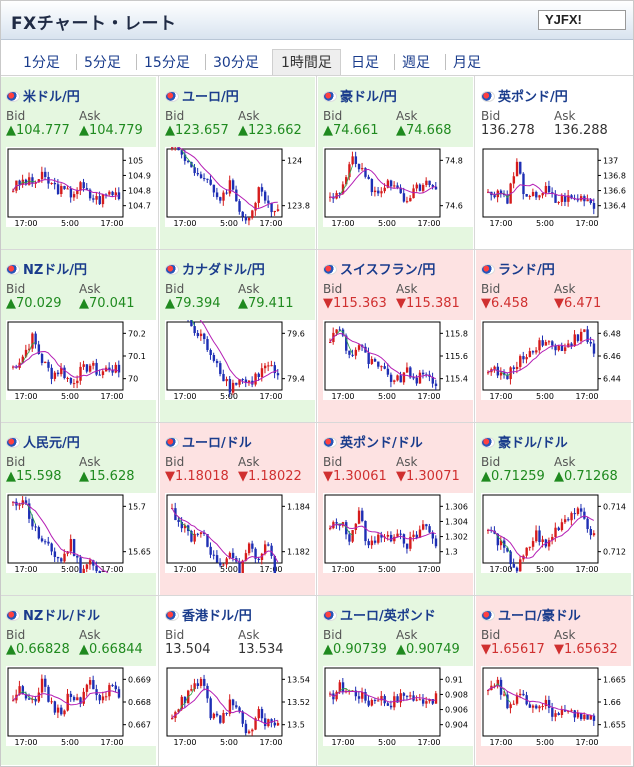  Describe the element at coordinates (208, 441) in the screenshot. I see `pair-link: ユーロ/ドル` at that location.